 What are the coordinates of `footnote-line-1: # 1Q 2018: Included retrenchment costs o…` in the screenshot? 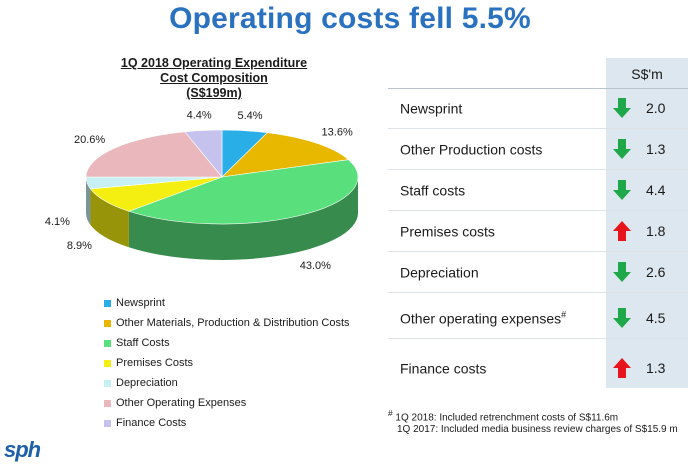 It's located at (503, 416).